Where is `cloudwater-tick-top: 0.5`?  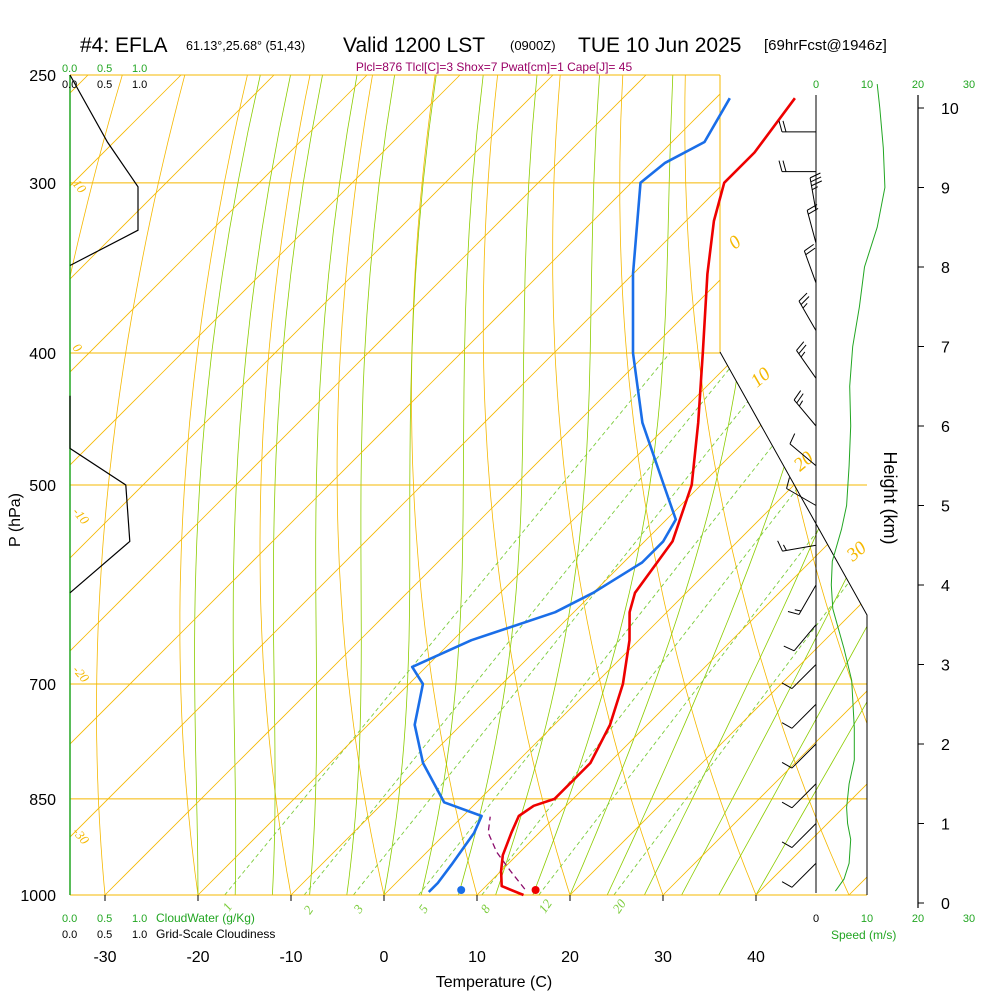 cloudwater-tick-top: 0.5 is located at coordinates (104, 69).